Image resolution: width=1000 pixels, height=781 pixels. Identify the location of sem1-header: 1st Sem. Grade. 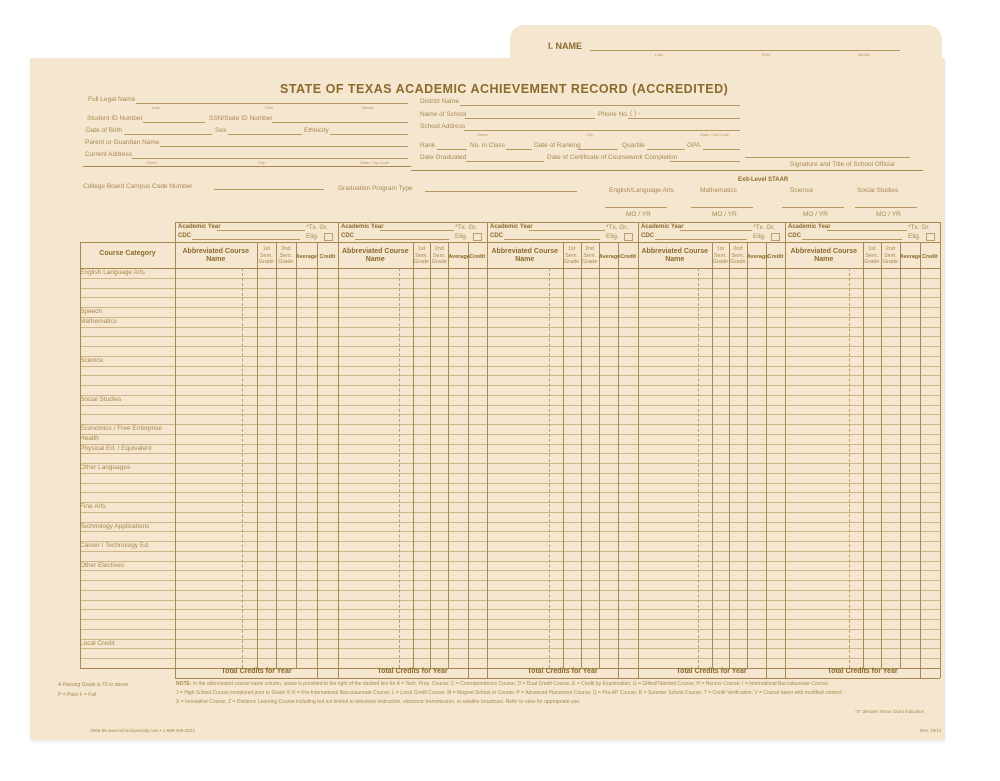
(720, 255).